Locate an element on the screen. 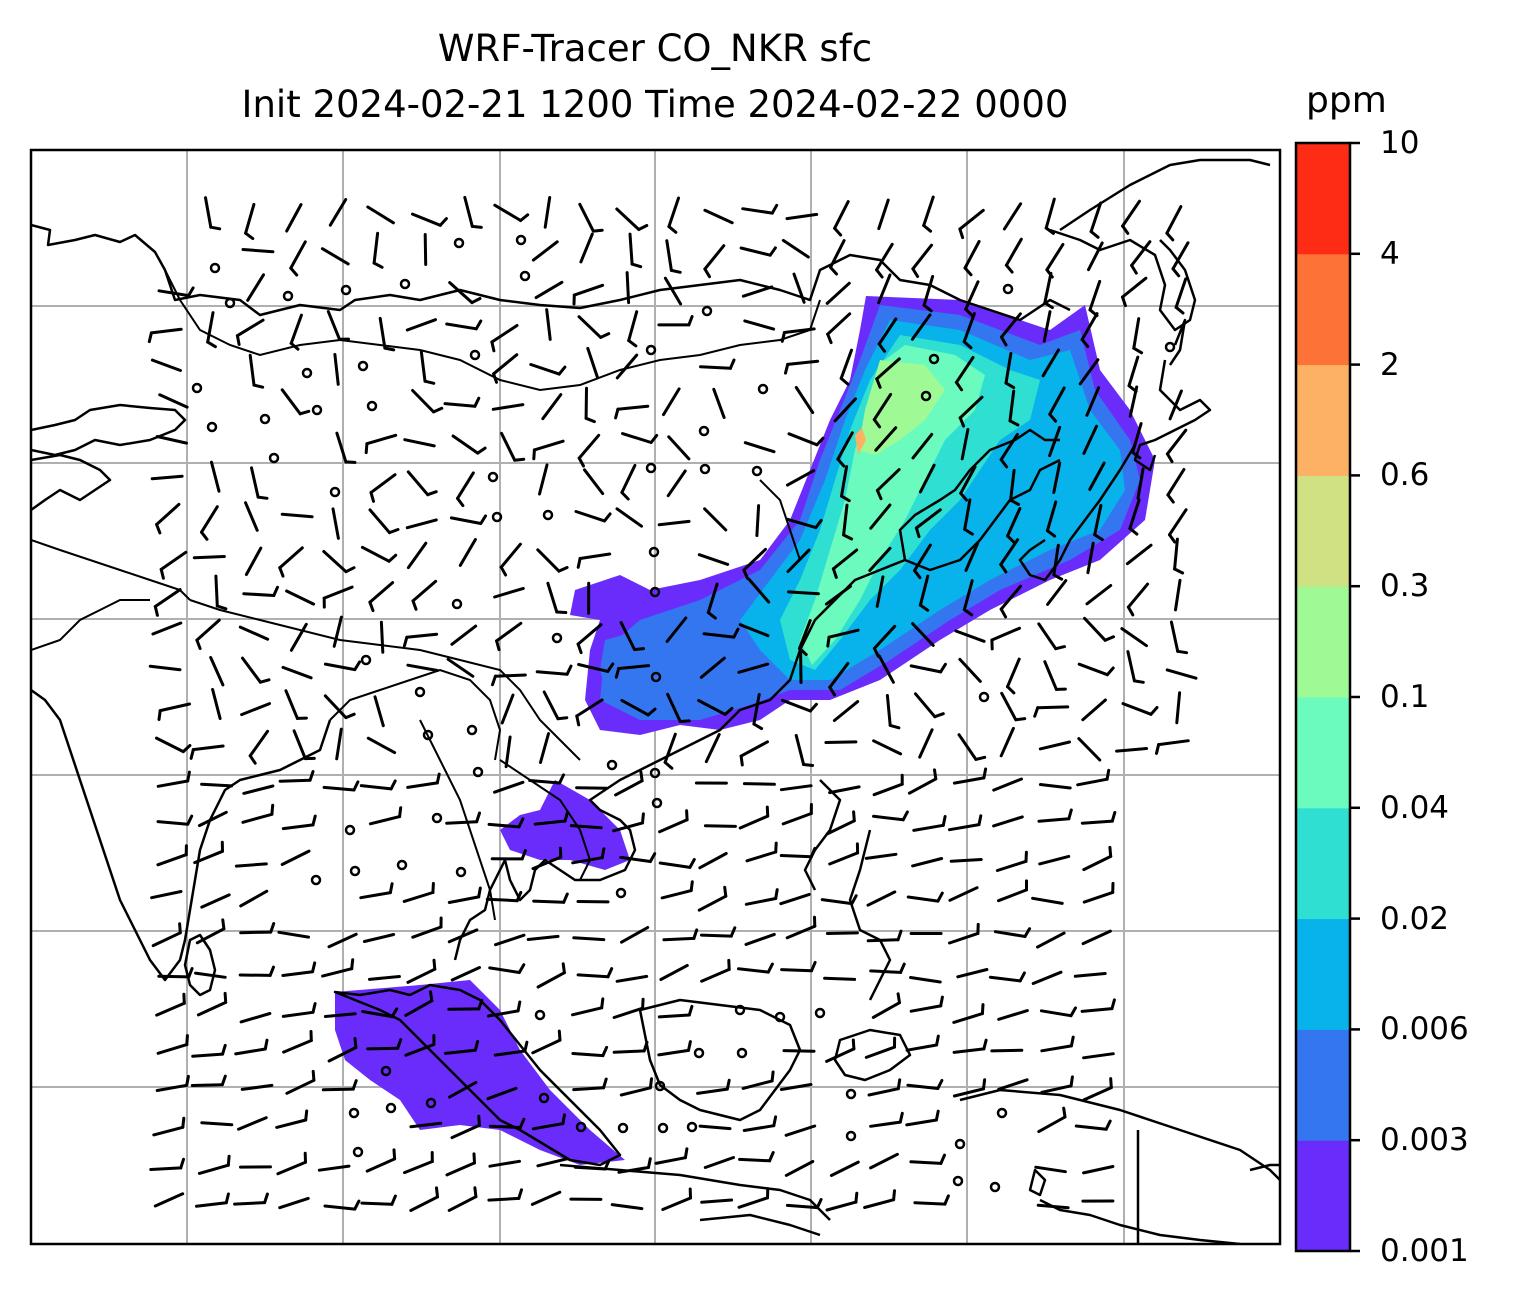 The height and width of the screenshot is (1306, 1528). colorbar-tick-label: 0.3 is located at coordinates (1405, 586).